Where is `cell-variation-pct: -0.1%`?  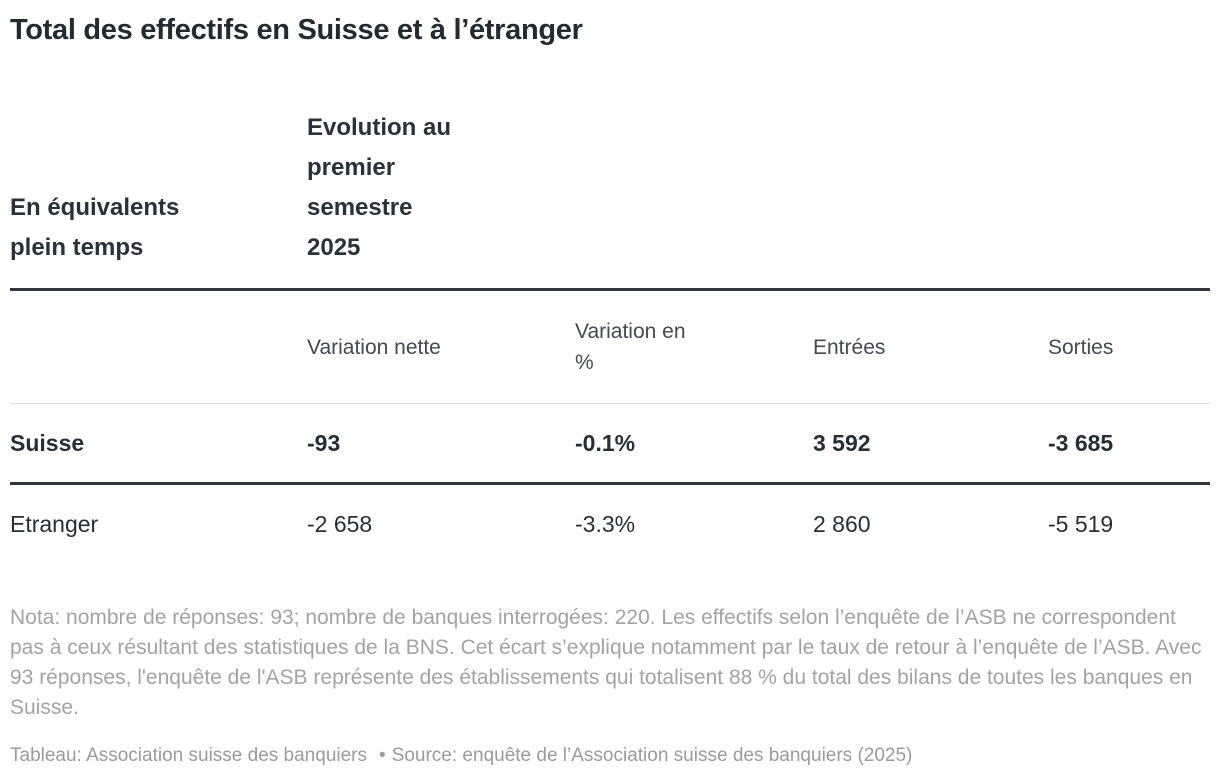
cell-variation-pct: -0.1% is located at coordinates (694, 444).